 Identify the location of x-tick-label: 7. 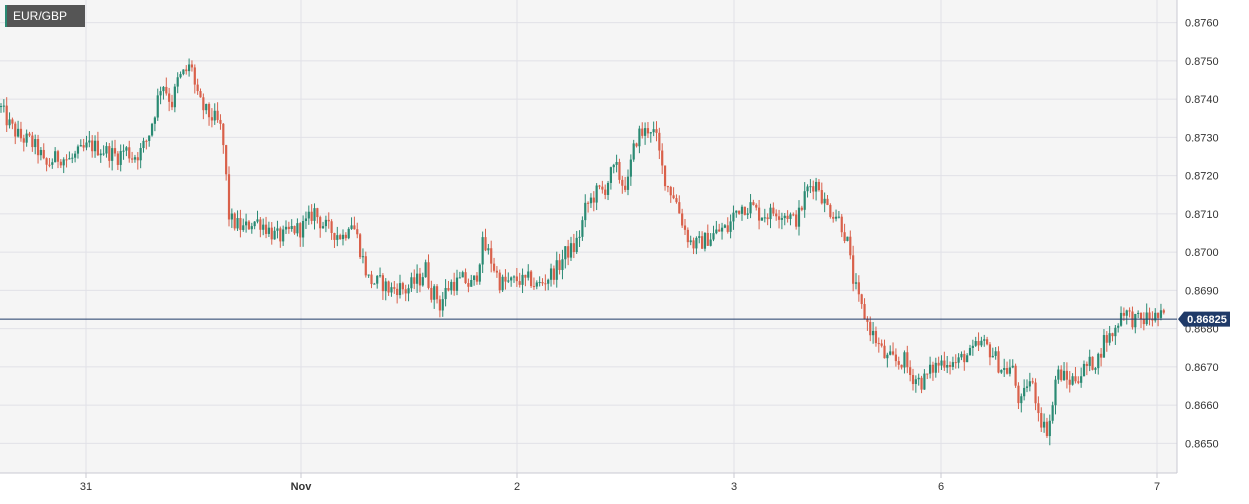
(1157, 487).